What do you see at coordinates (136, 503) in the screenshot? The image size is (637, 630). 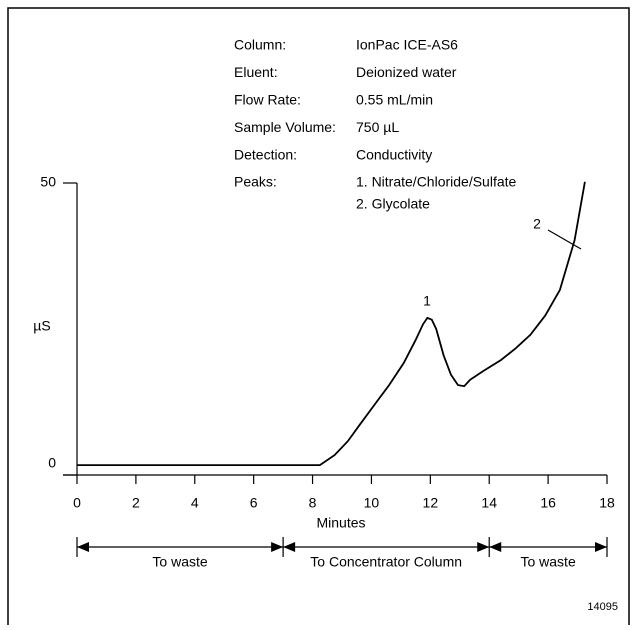 I see `x-tick-label: 2` at bounding box center [136, 503].